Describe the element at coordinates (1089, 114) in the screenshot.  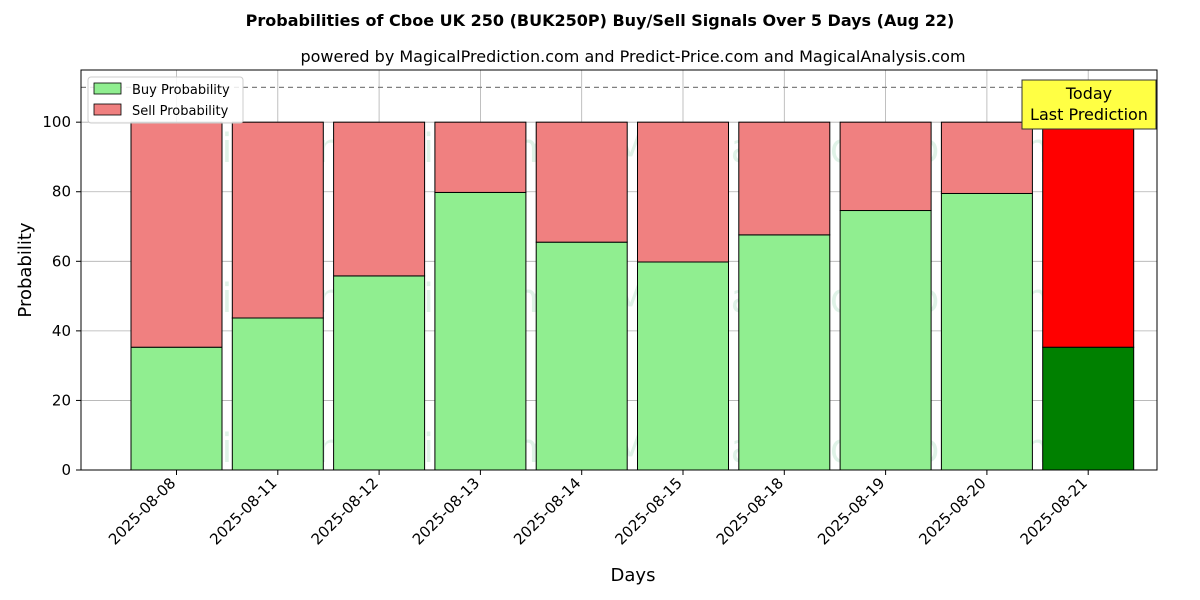
I see `annotation-line-last-prediction: Last Prediction` at that location.